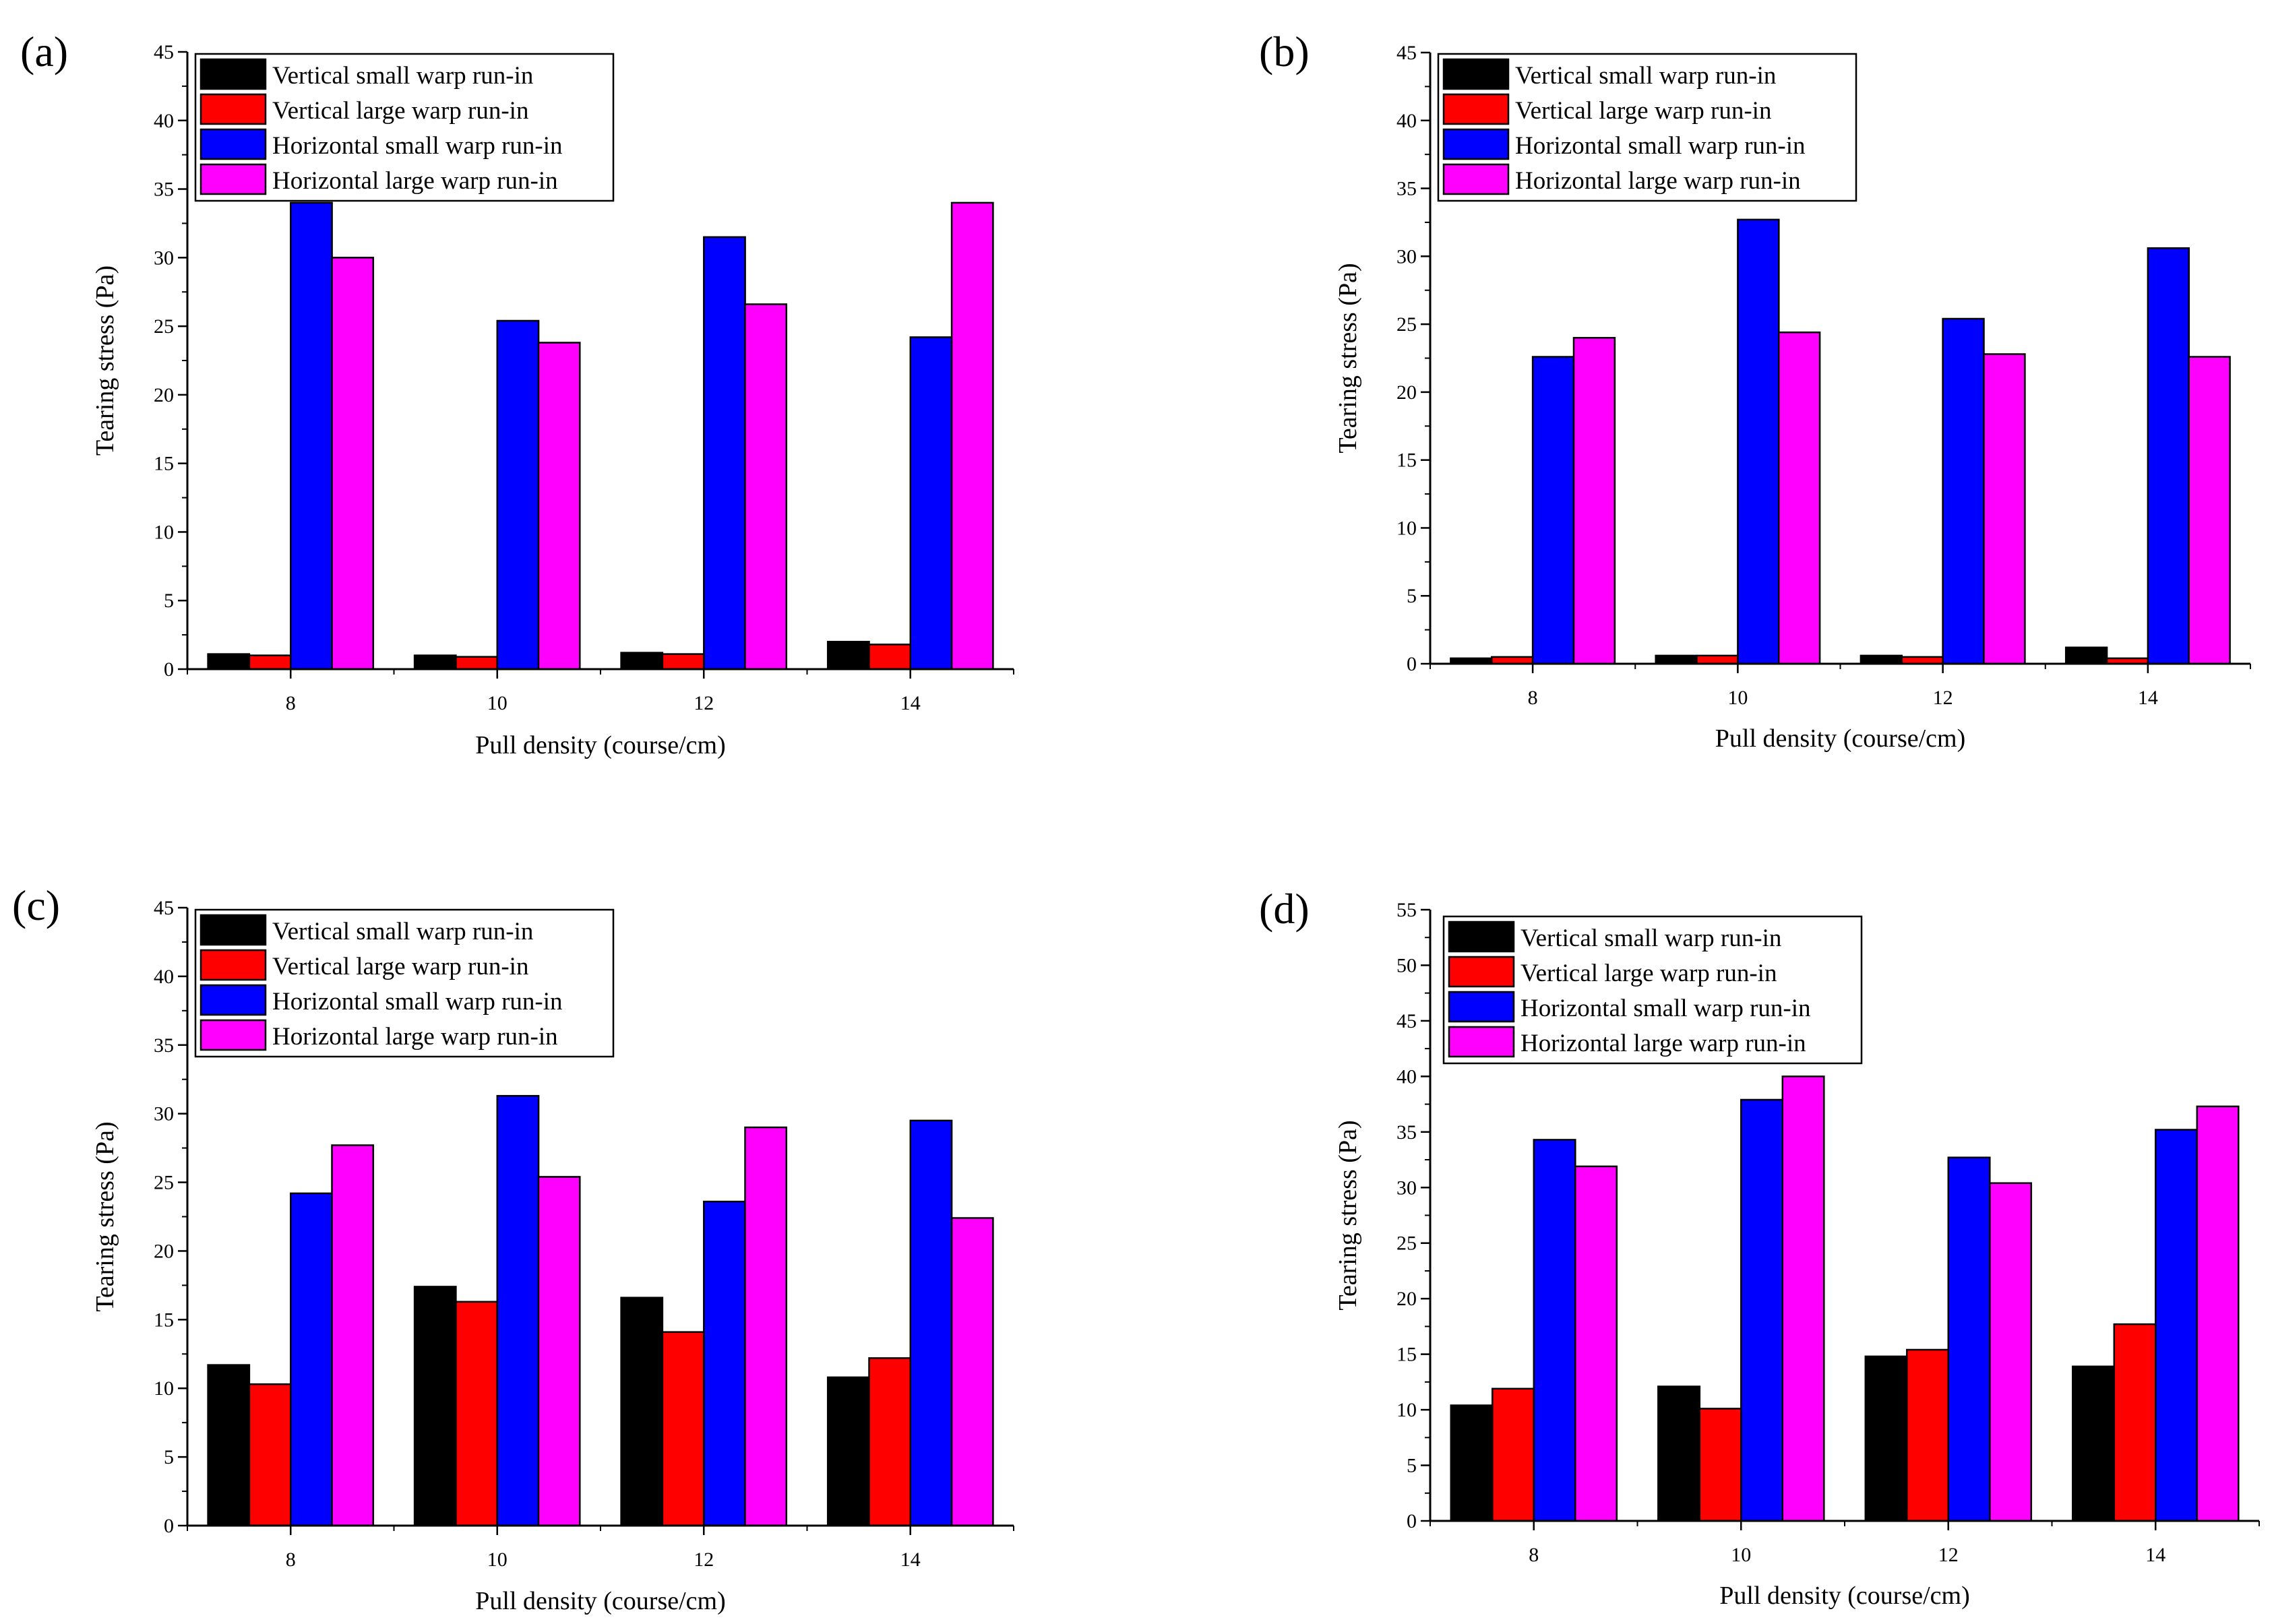  What do you see at coordinates (1406, 189) in the screenshot?
I see `y-tick-label: 35` at bounding box center [1406, 189].